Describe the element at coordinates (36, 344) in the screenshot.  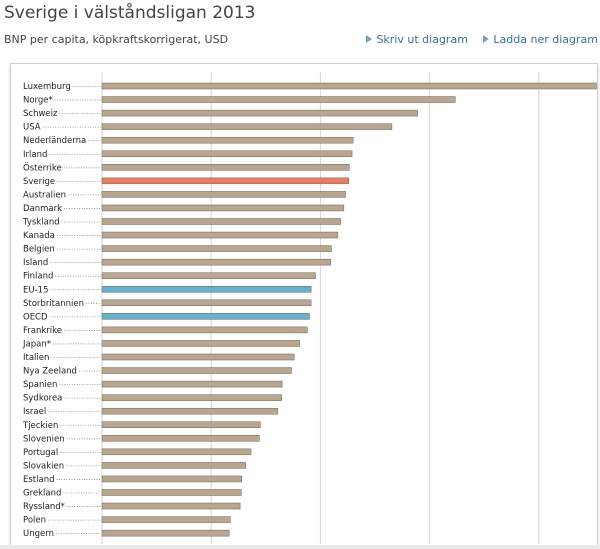
I see `category-label: Japan*` at that location.